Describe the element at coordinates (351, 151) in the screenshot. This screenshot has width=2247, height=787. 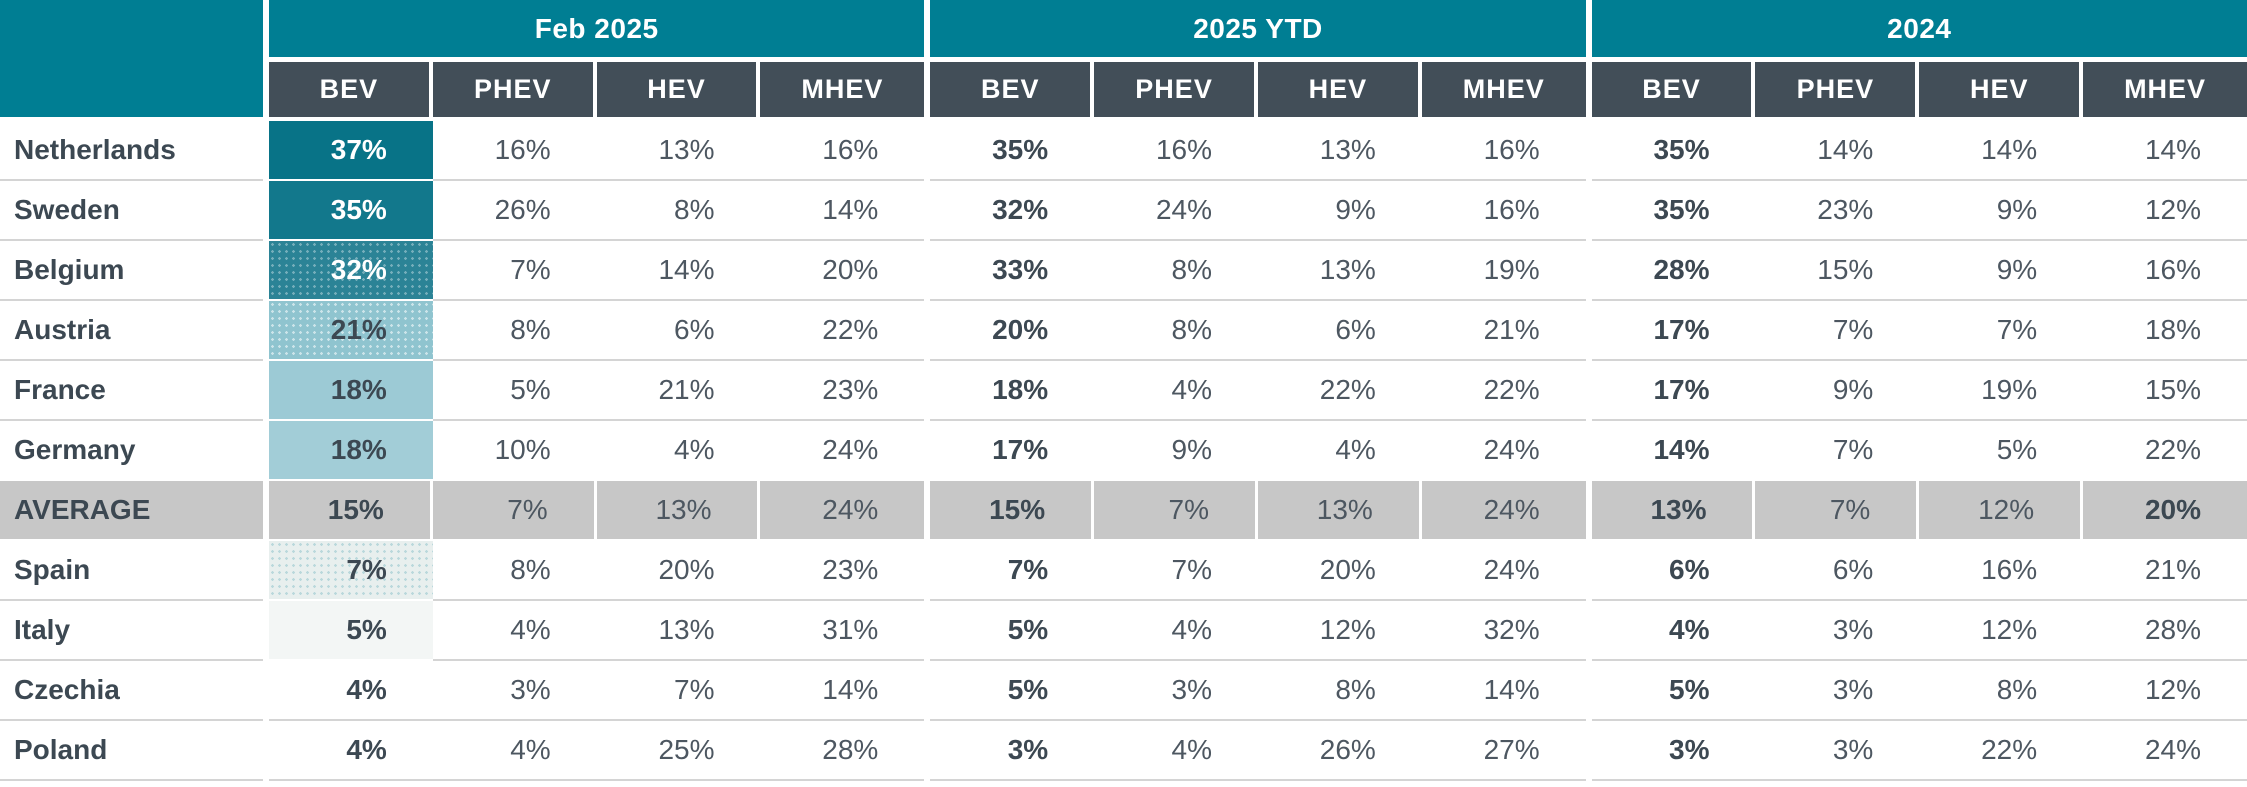
I see `value-cell: 37%` at that location.